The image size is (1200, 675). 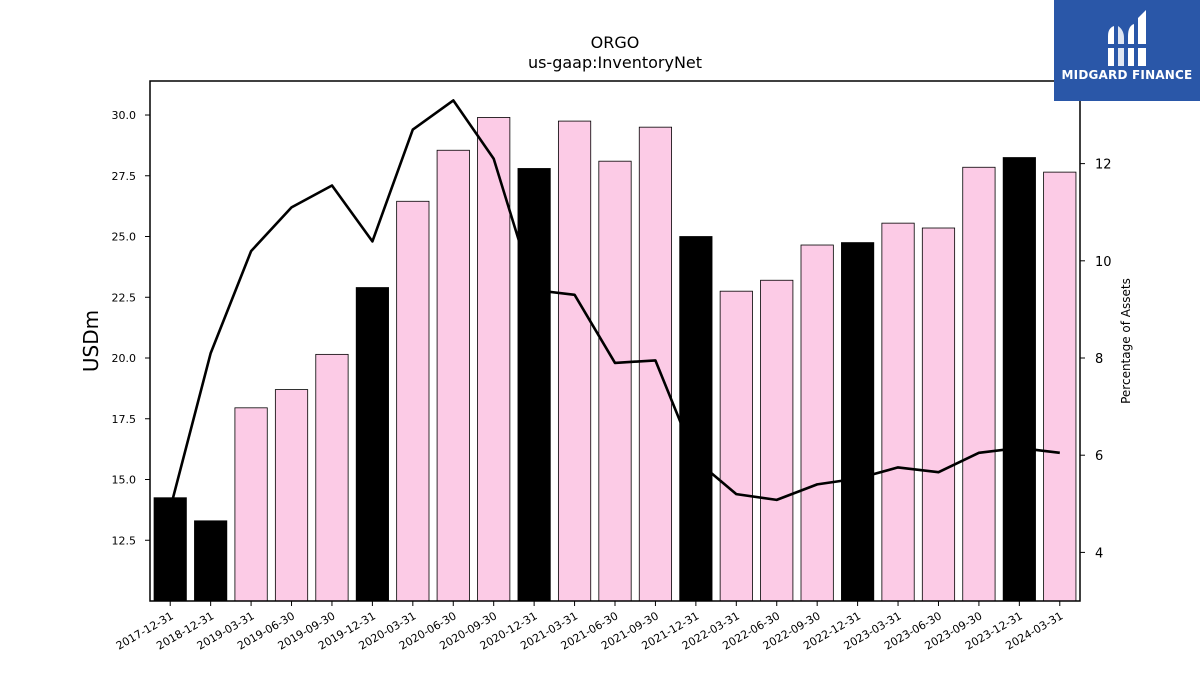 I want to click on y-tick-label: 22.5, so click(x=124, y=297).